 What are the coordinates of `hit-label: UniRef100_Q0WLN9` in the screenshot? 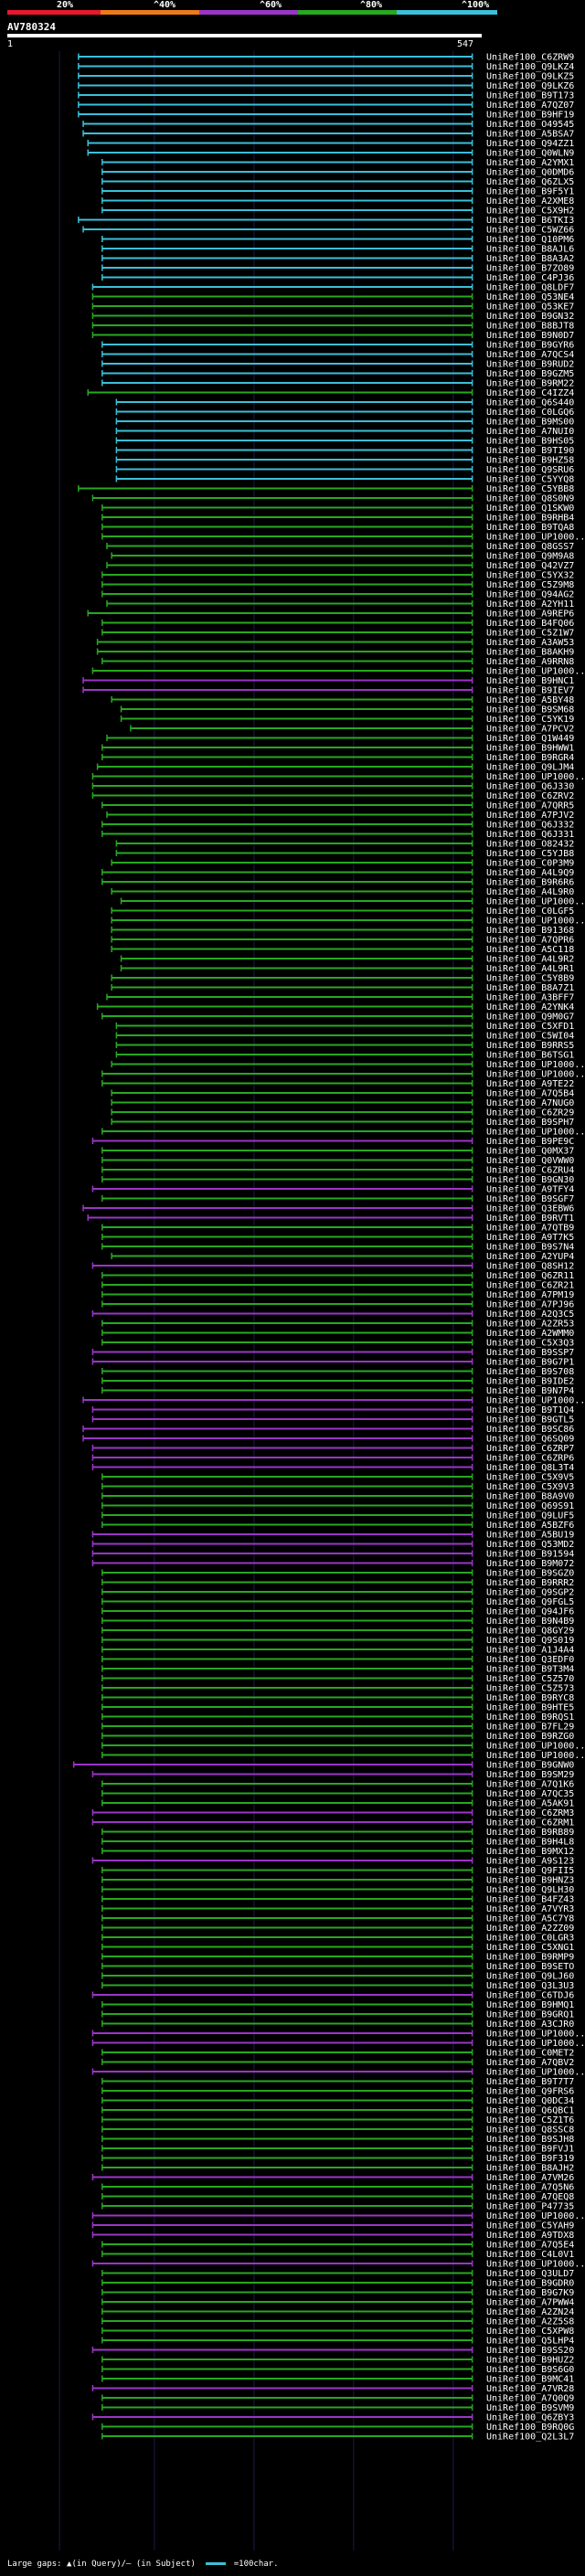 It's located at (530, 154).